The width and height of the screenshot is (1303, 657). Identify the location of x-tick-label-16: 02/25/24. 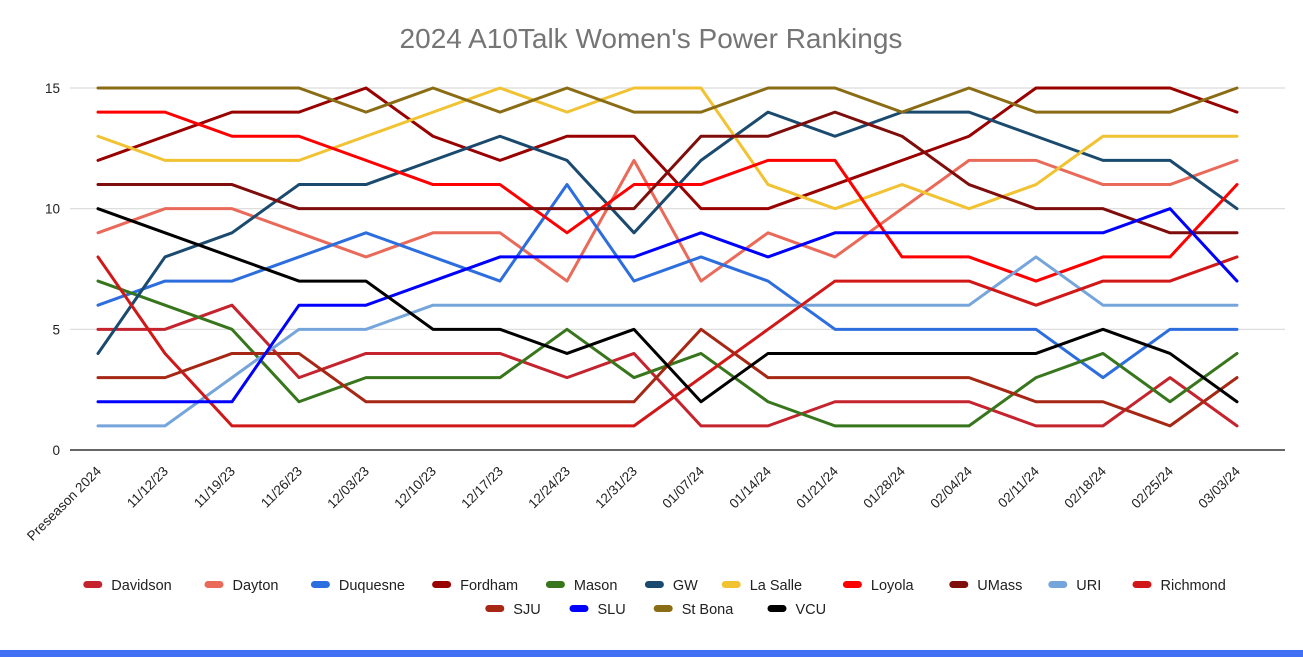
(1152, 487).